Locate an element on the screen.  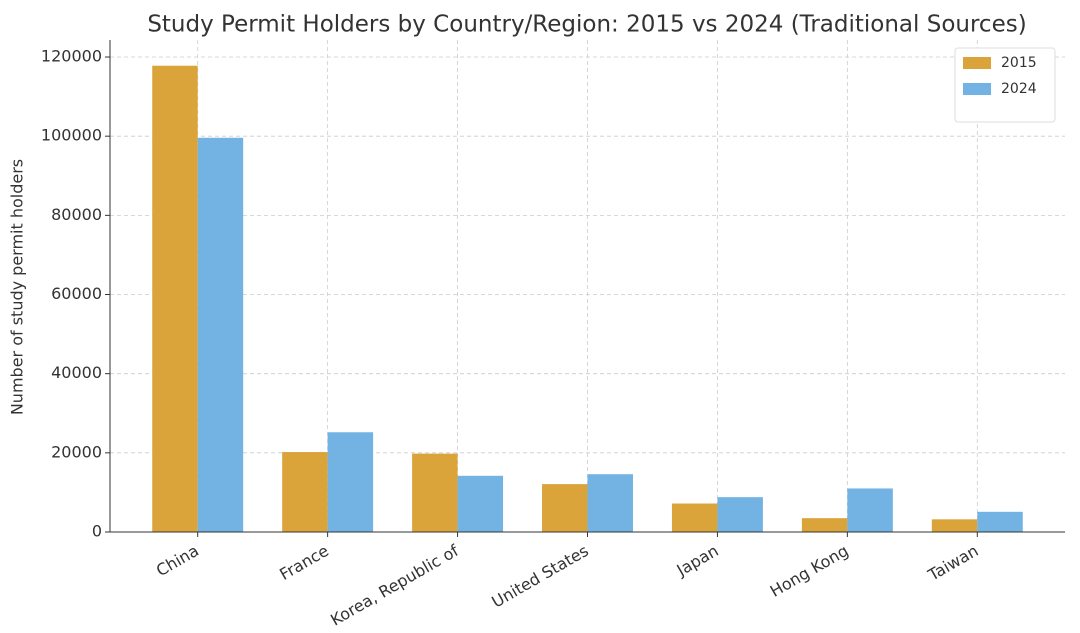
x-tick-label: China is located at coordinates (177, 560).